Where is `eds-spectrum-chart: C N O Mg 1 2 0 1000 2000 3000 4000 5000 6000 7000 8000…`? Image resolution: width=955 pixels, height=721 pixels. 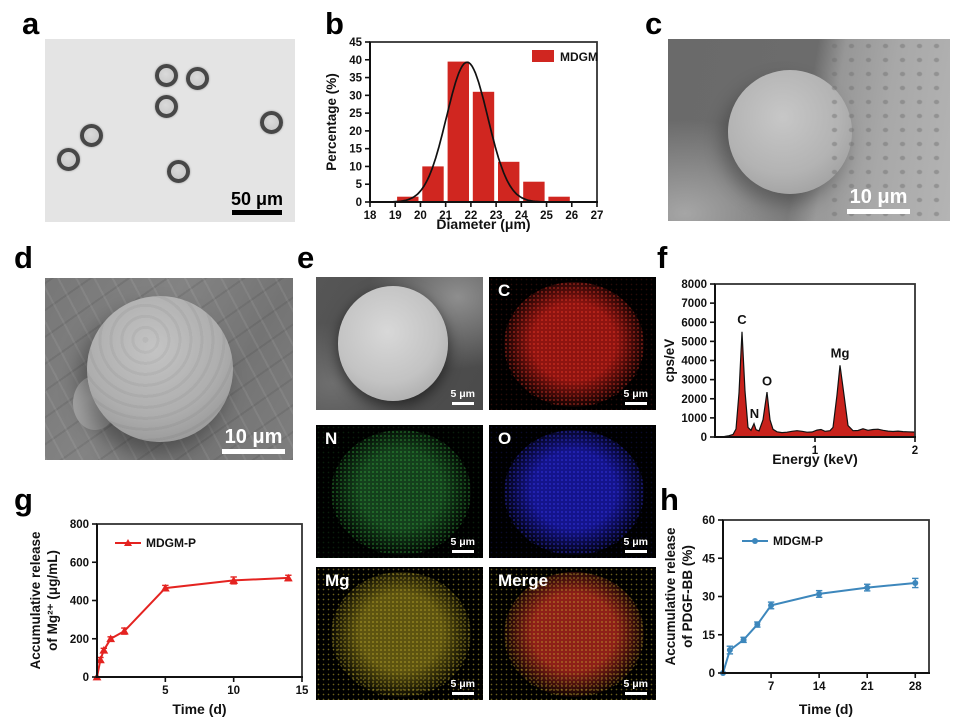
eds-spectrum-chart: C N O Mg 1 2 0 1000 2000 3000 4000 5000 6000 7000 8000… is located at coordinates (790, 373).